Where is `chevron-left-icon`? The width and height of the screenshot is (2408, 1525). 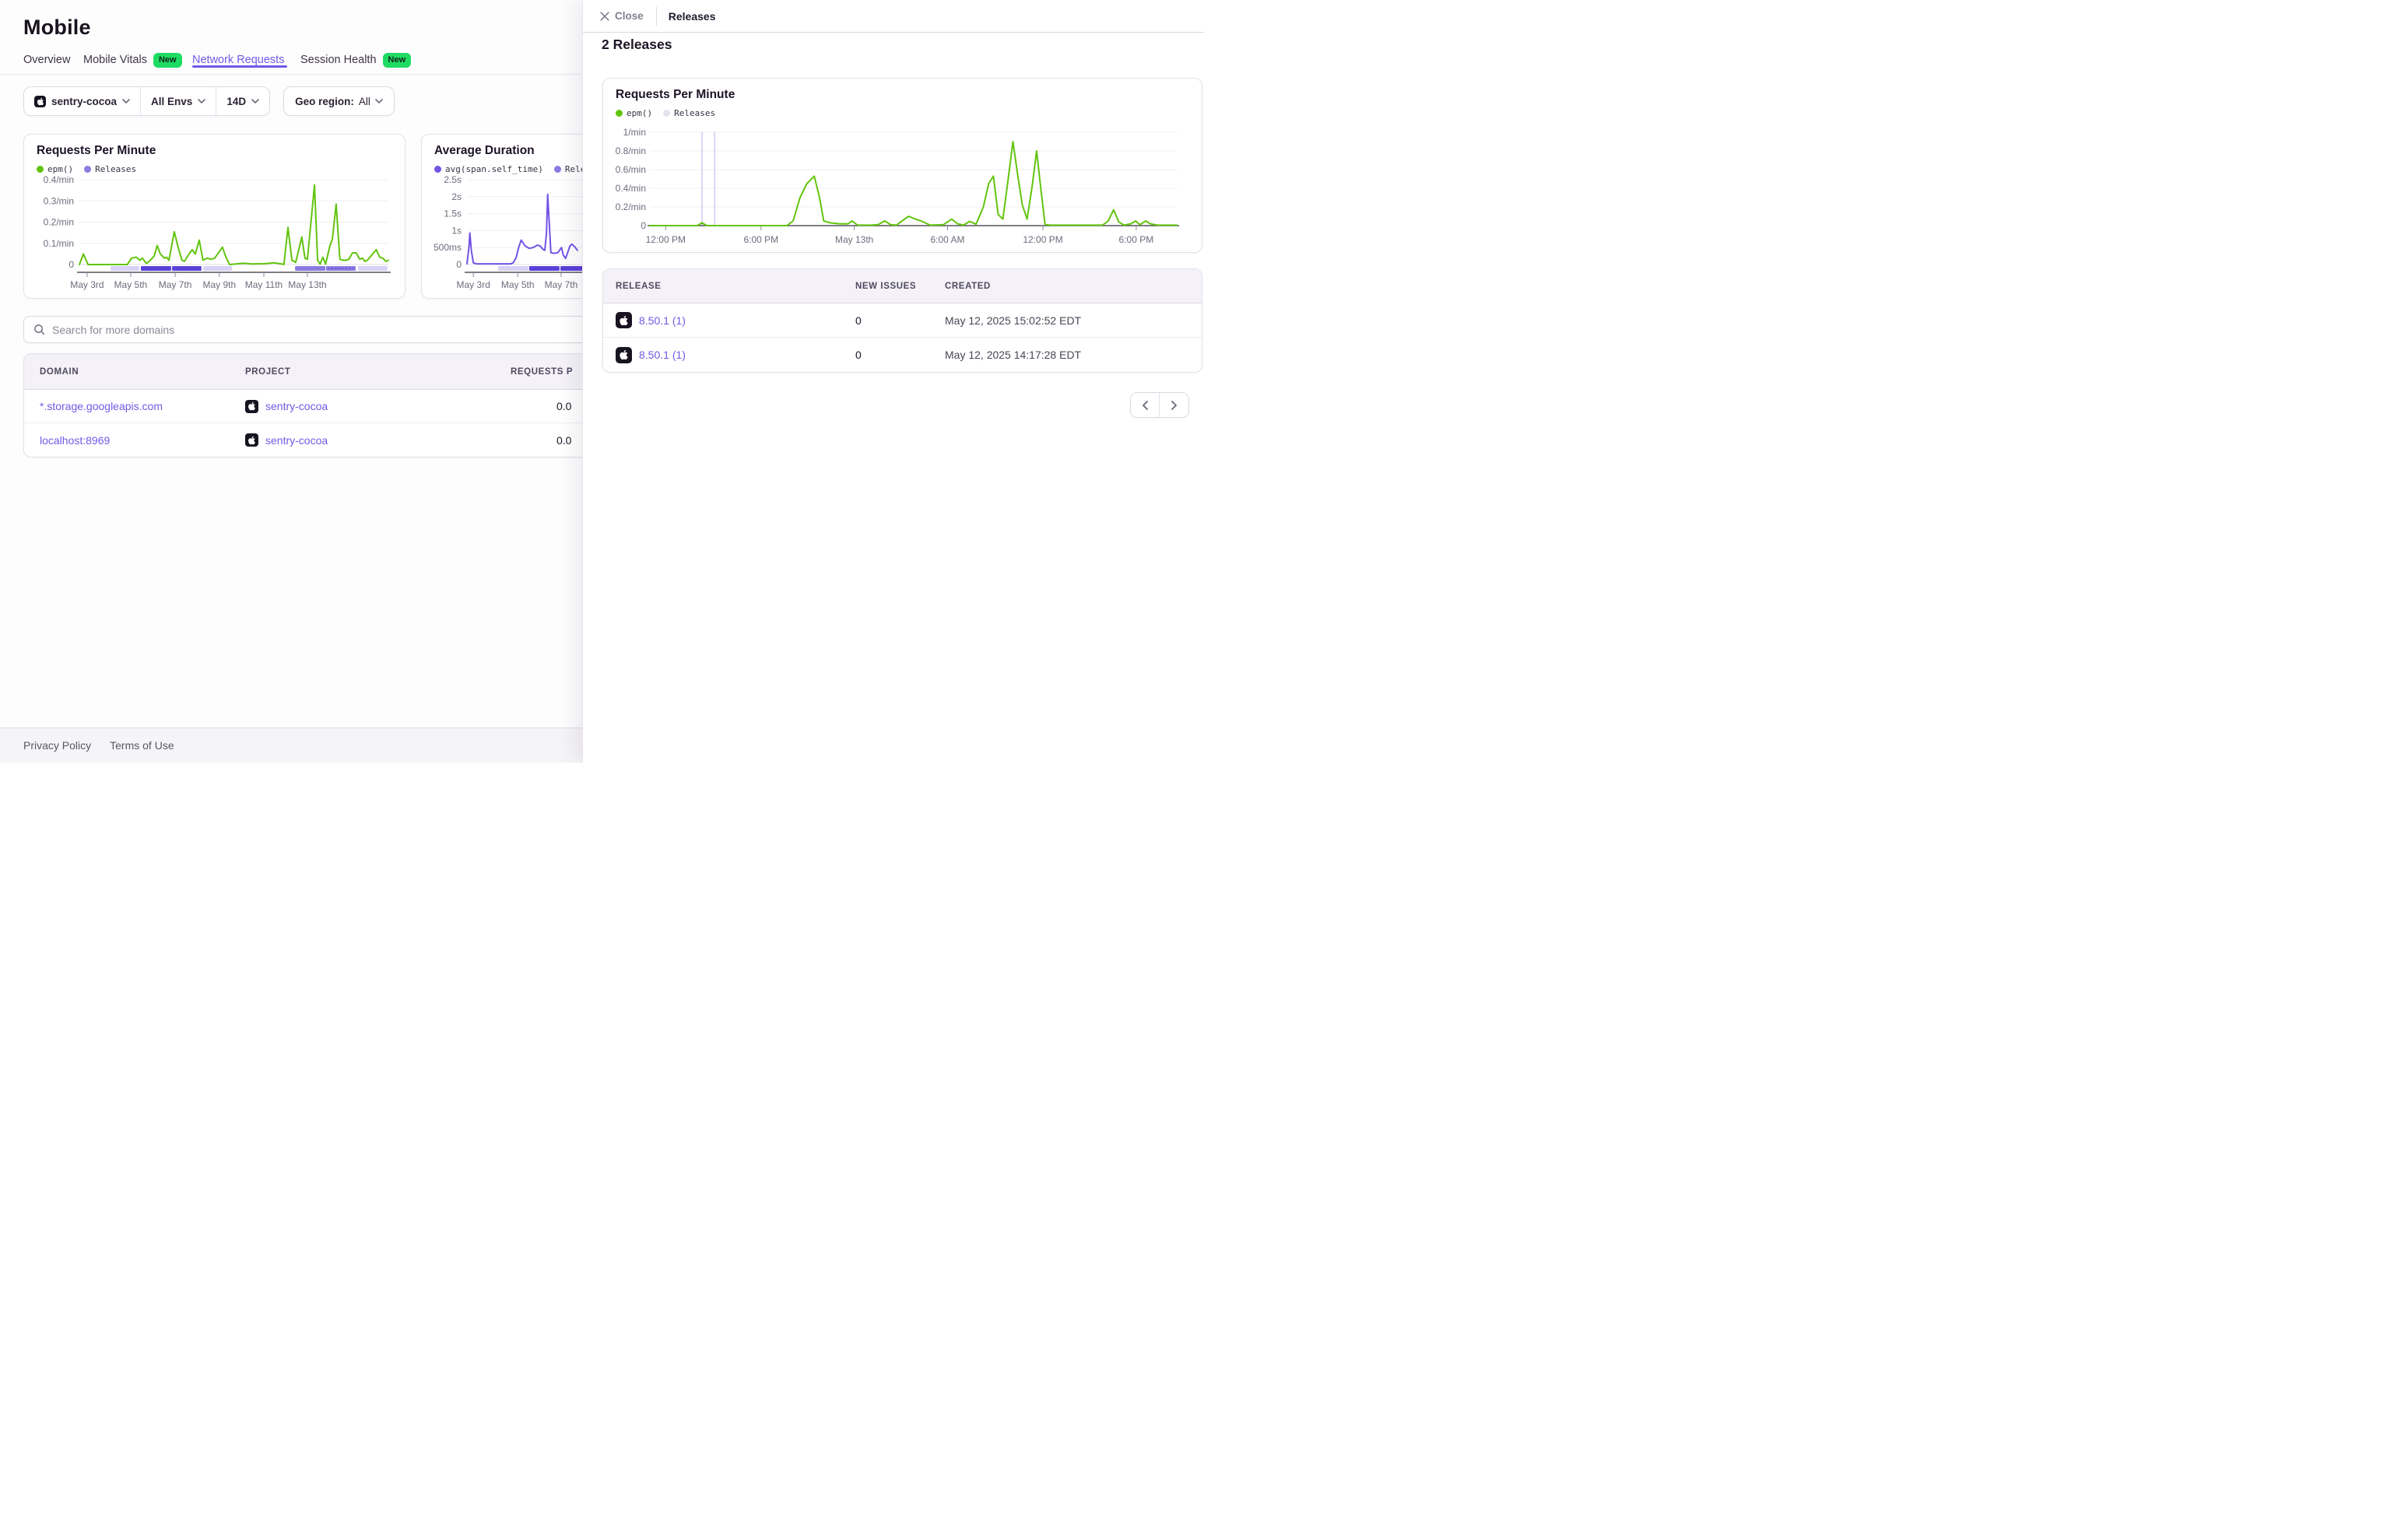
chevron-left-icon is located at coordinates (1145, 405).